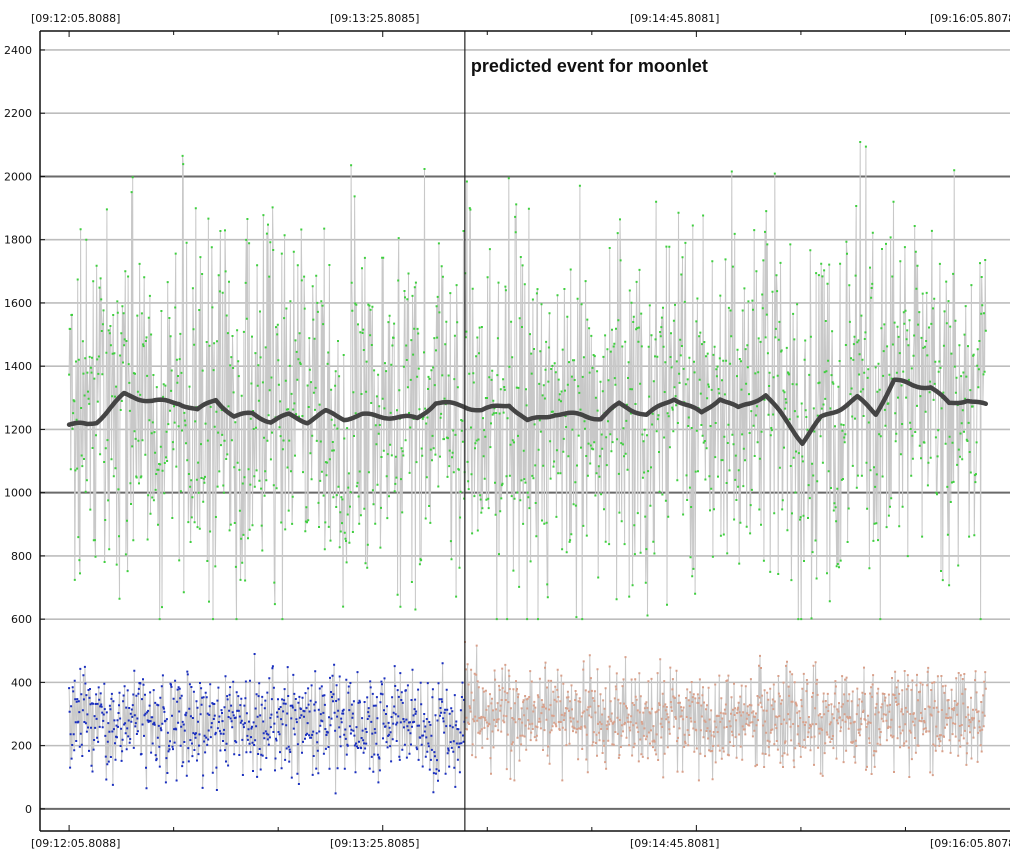 The width and height of the screenshot is (1010, 868). Describe the element at coordinates (970, 18) in the screenshot. I see `x-time-label-top: [09:16:05.8078` at that location.